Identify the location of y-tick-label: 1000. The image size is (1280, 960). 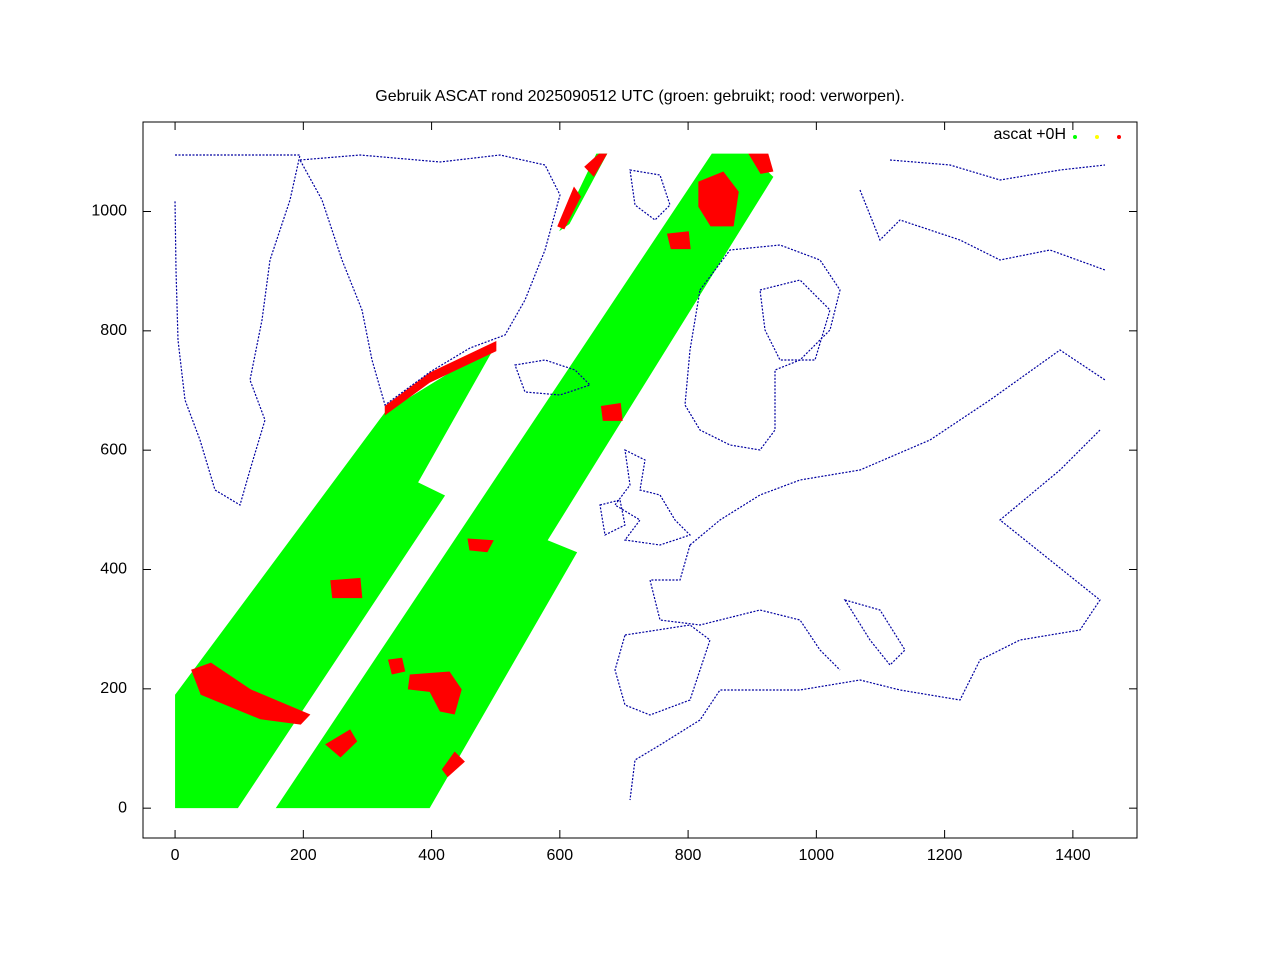
(109, 211).